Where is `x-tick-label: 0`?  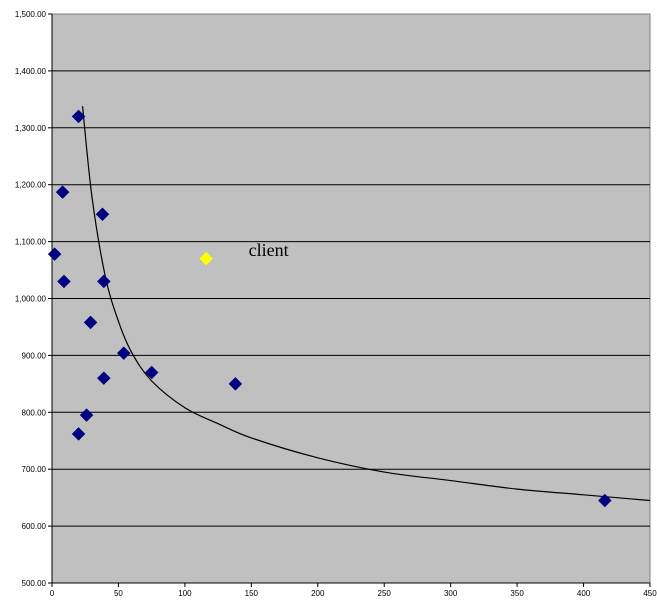 x-tick-label: 0 is located at coordinates (52, 593).